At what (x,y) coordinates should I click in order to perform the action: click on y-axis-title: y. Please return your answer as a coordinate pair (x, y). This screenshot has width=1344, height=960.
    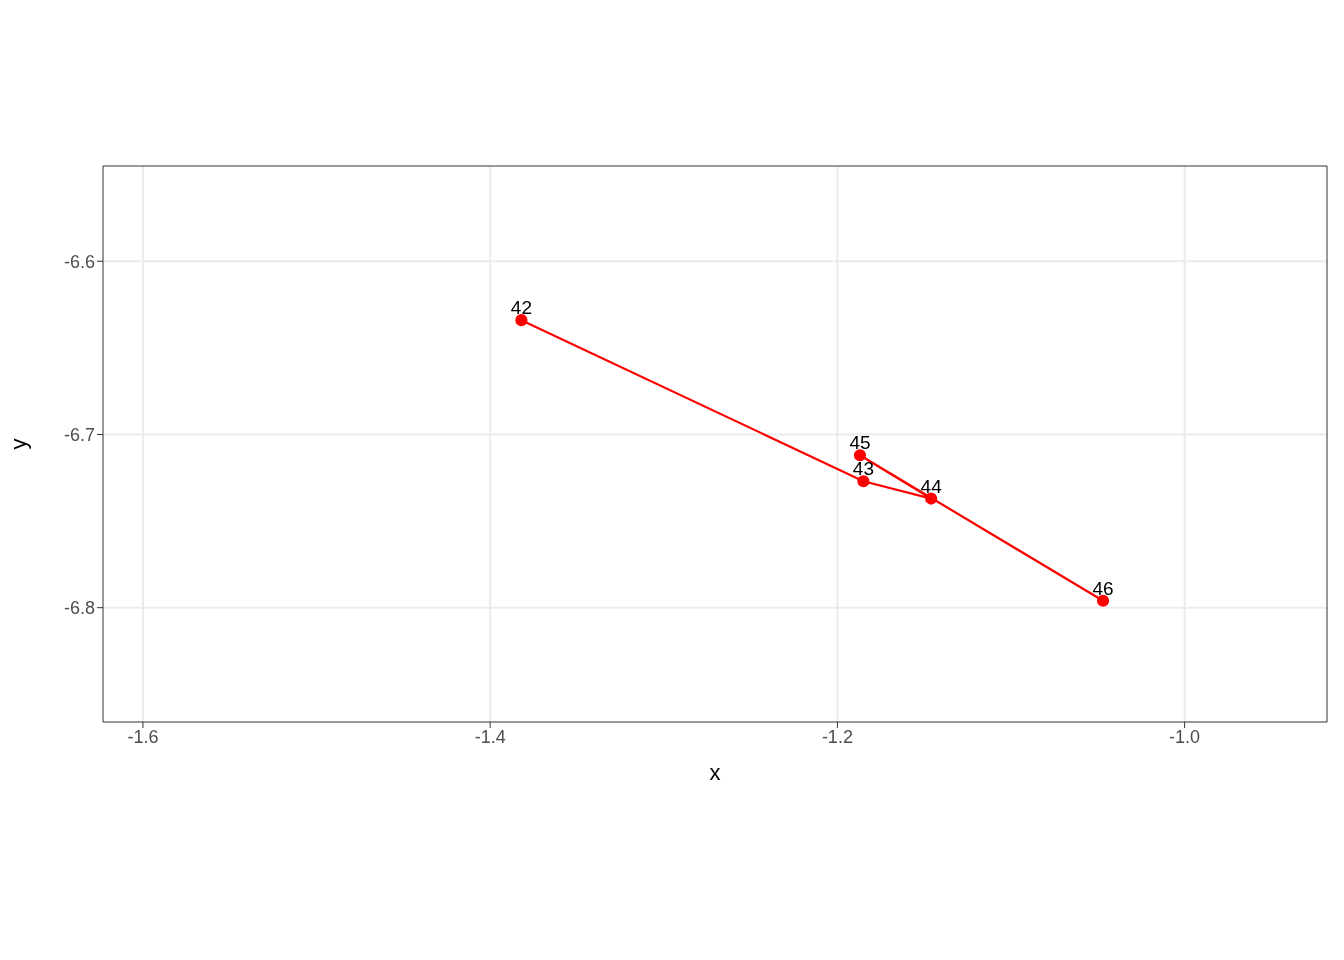
    Looking at the image, I should click on (18, 444).